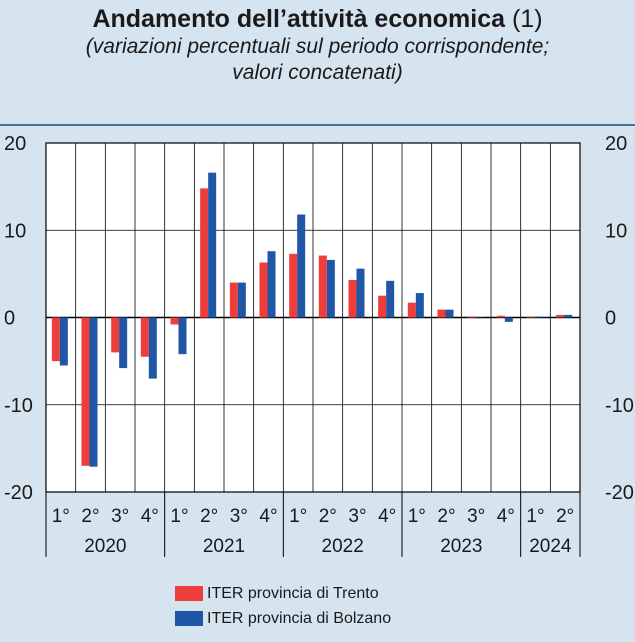 This screenshot has width=635, height=642. What do you see at coordinates (224, 546) in the screenshot?
I see `x-tick-label-year: 2021` at bounding box center [224, 546].